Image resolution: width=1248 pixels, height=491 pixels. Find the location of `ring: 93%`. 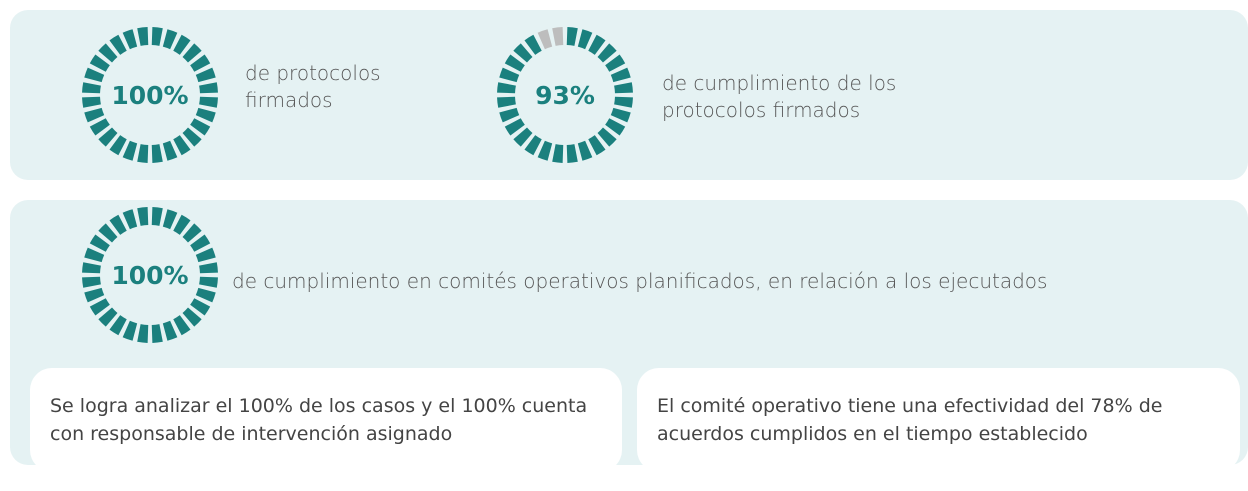

ring: 93% is located at coordinates (565, 95).